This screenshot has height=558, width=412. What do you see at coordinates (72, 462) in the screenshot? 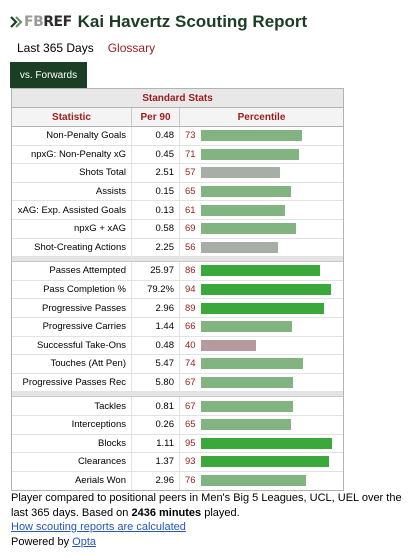
I see `stat-name: Clearances` at bounding box center [72, 462].